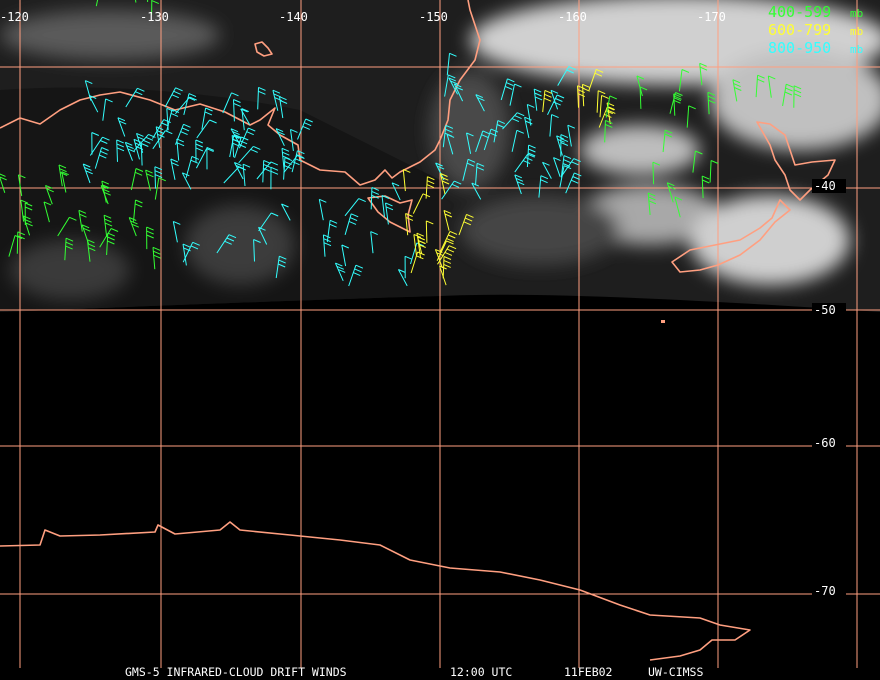 The width and height of the screenshot is (880, 680). What do you see at coordinates (433, 17) in the screenshot?
I see `longitude-label: -150` at bounding box center [433, 17].